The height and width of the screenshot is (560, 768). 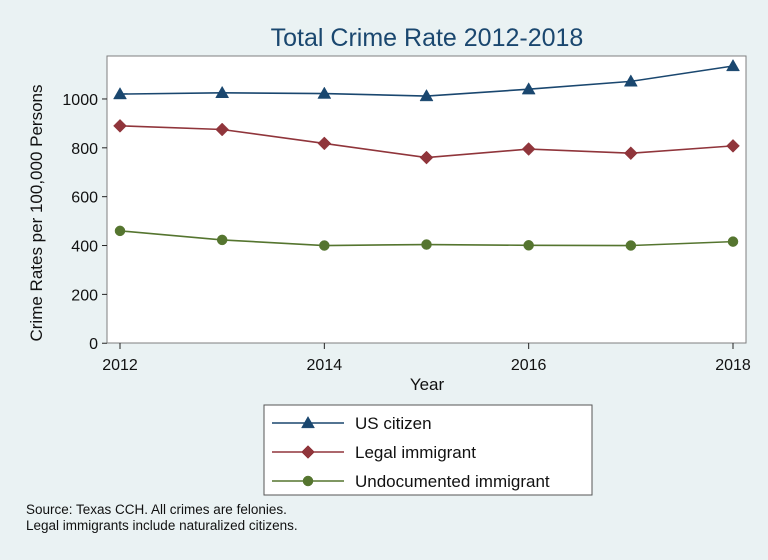 I want to click on y-axis: 0 200 400 600 800 1000, so click(x=84, y=222).